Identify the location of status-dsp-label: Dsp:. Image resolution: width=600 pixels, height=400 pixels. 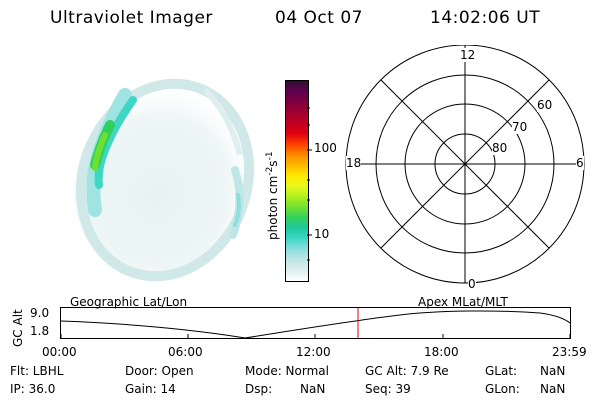
(259, 389).